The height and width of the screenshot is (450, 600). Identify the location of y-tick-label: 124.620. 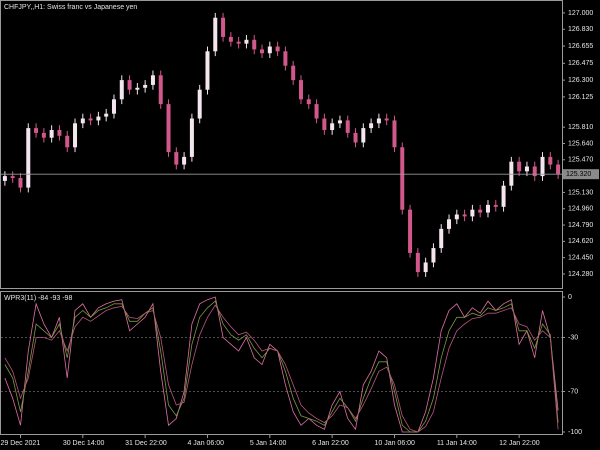
(580, 241).